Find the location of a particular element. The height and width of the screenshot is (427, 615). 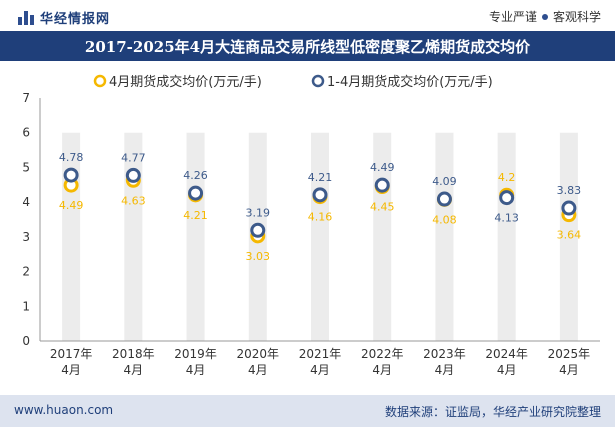

data-label-series-1: 4.08 is located at coordinates (444, 219).